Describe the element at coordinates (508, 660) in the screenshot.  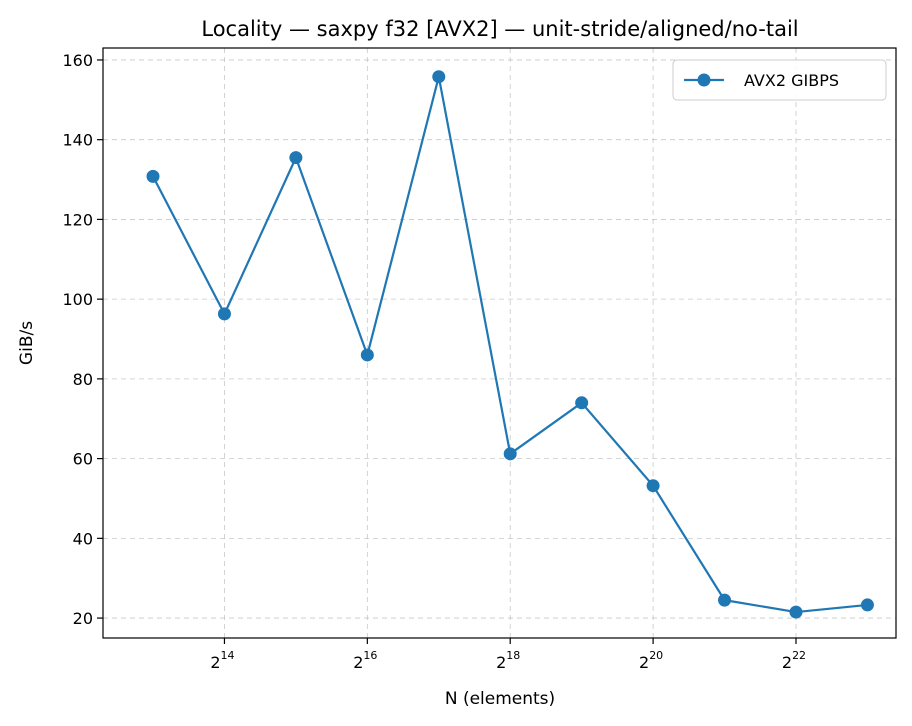
I see `x-tick-label: 218` at that location.